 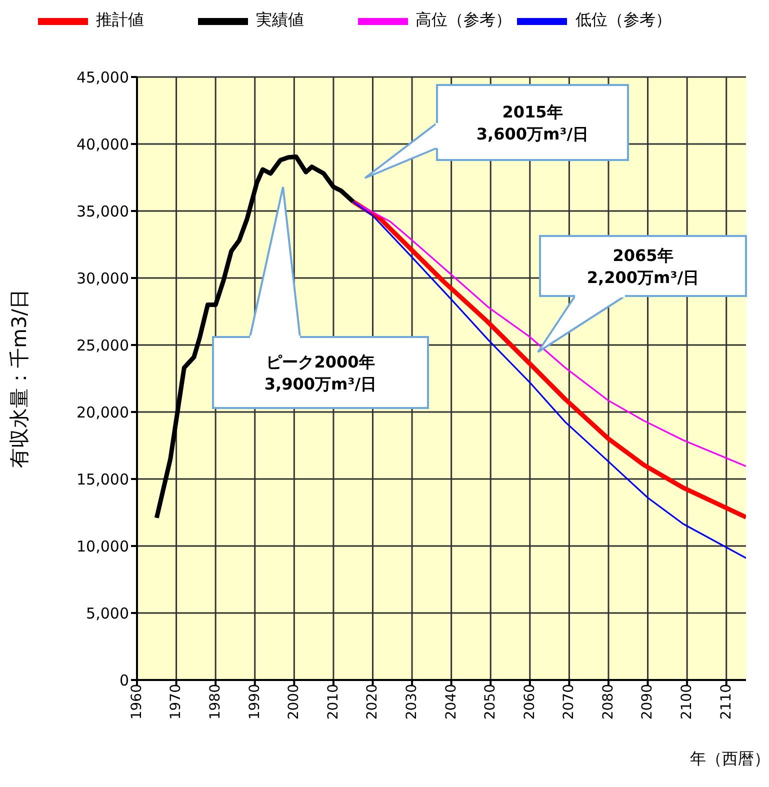 I want to click on x-tick-label: 2070, so click(x=569, y=702).